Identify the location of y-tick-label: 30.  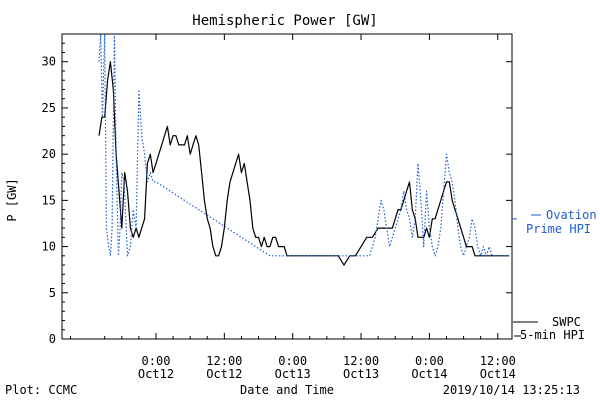
(49, 62).